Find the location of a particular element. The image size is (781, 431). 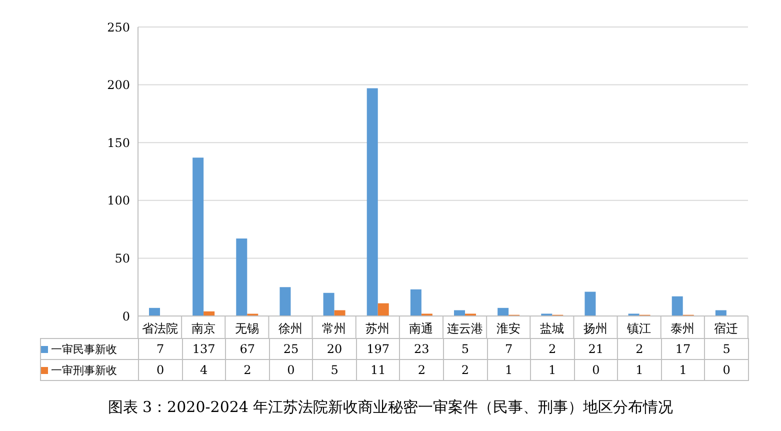

x-tick-label: 无锡 is located at coordinates (246, 329).